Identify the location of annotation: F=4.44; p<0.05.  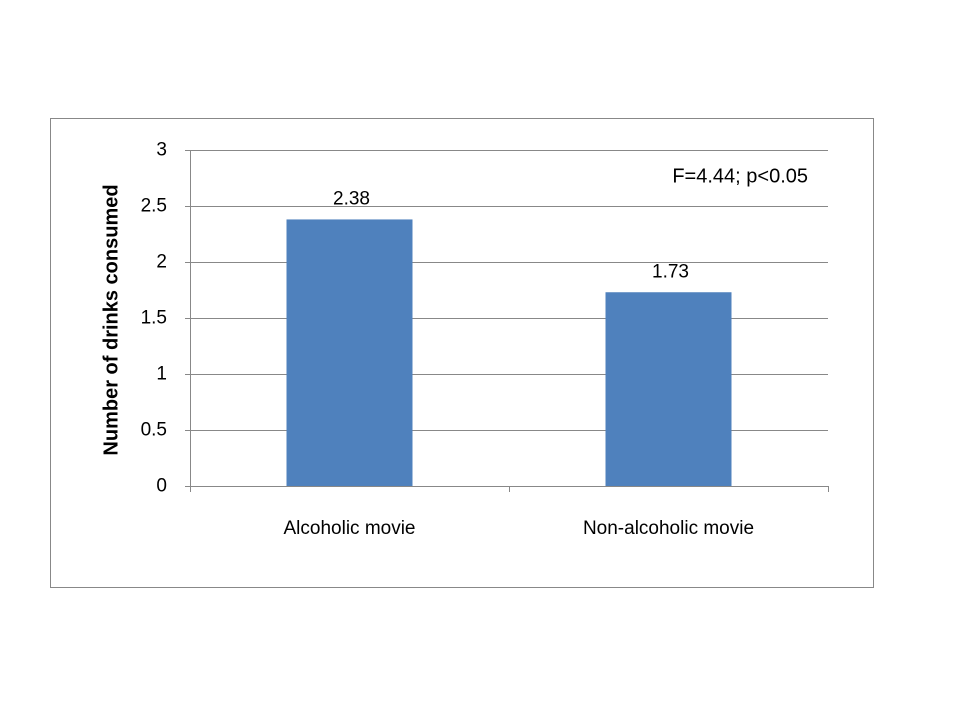
(740, 176).